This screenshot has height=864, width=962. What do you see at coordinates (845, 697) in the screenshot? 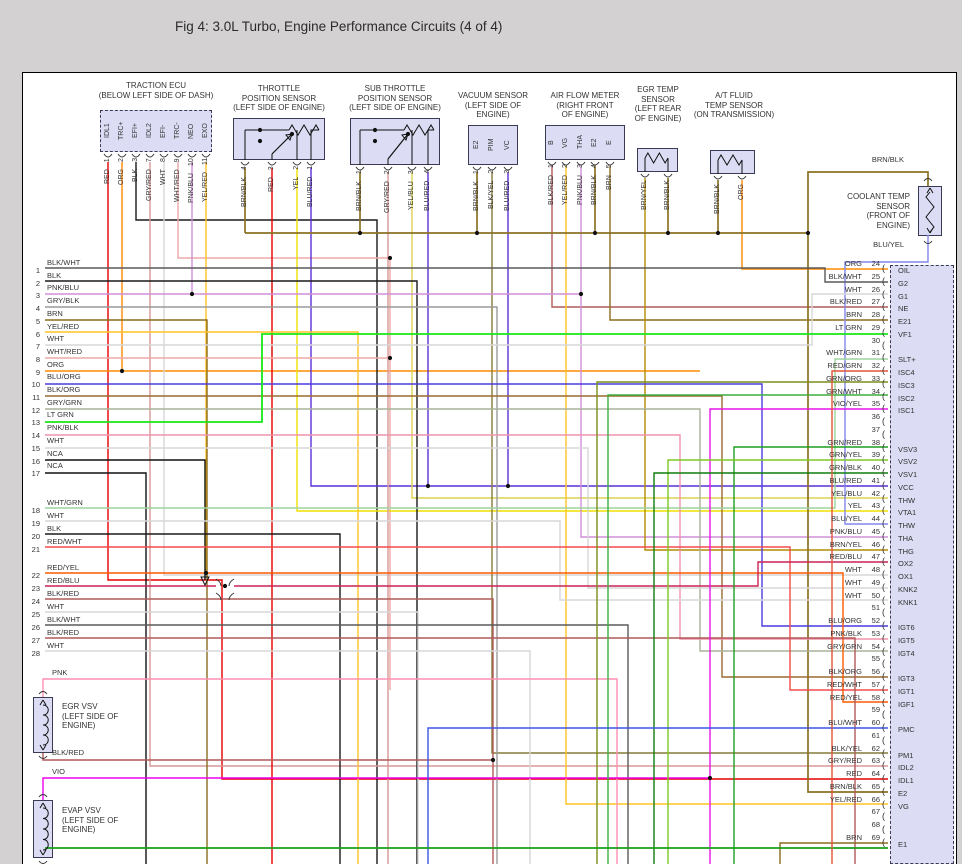
I see `right-pin-color-label: RED/YEL` at bounding box center [845, 697].